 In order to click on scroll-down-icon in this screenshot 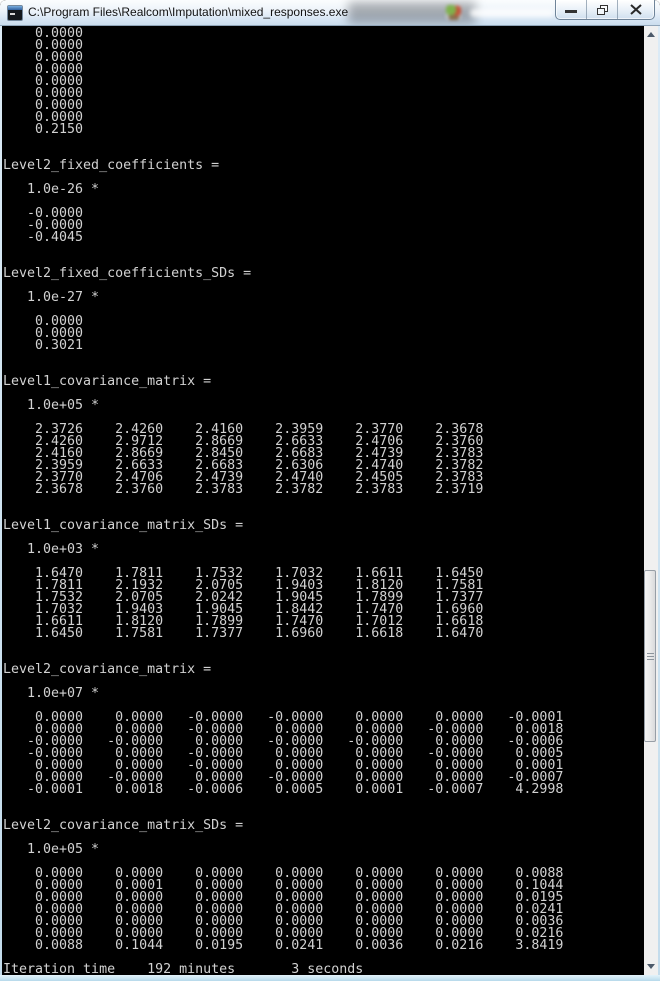, I will do `click(651, 966)`.